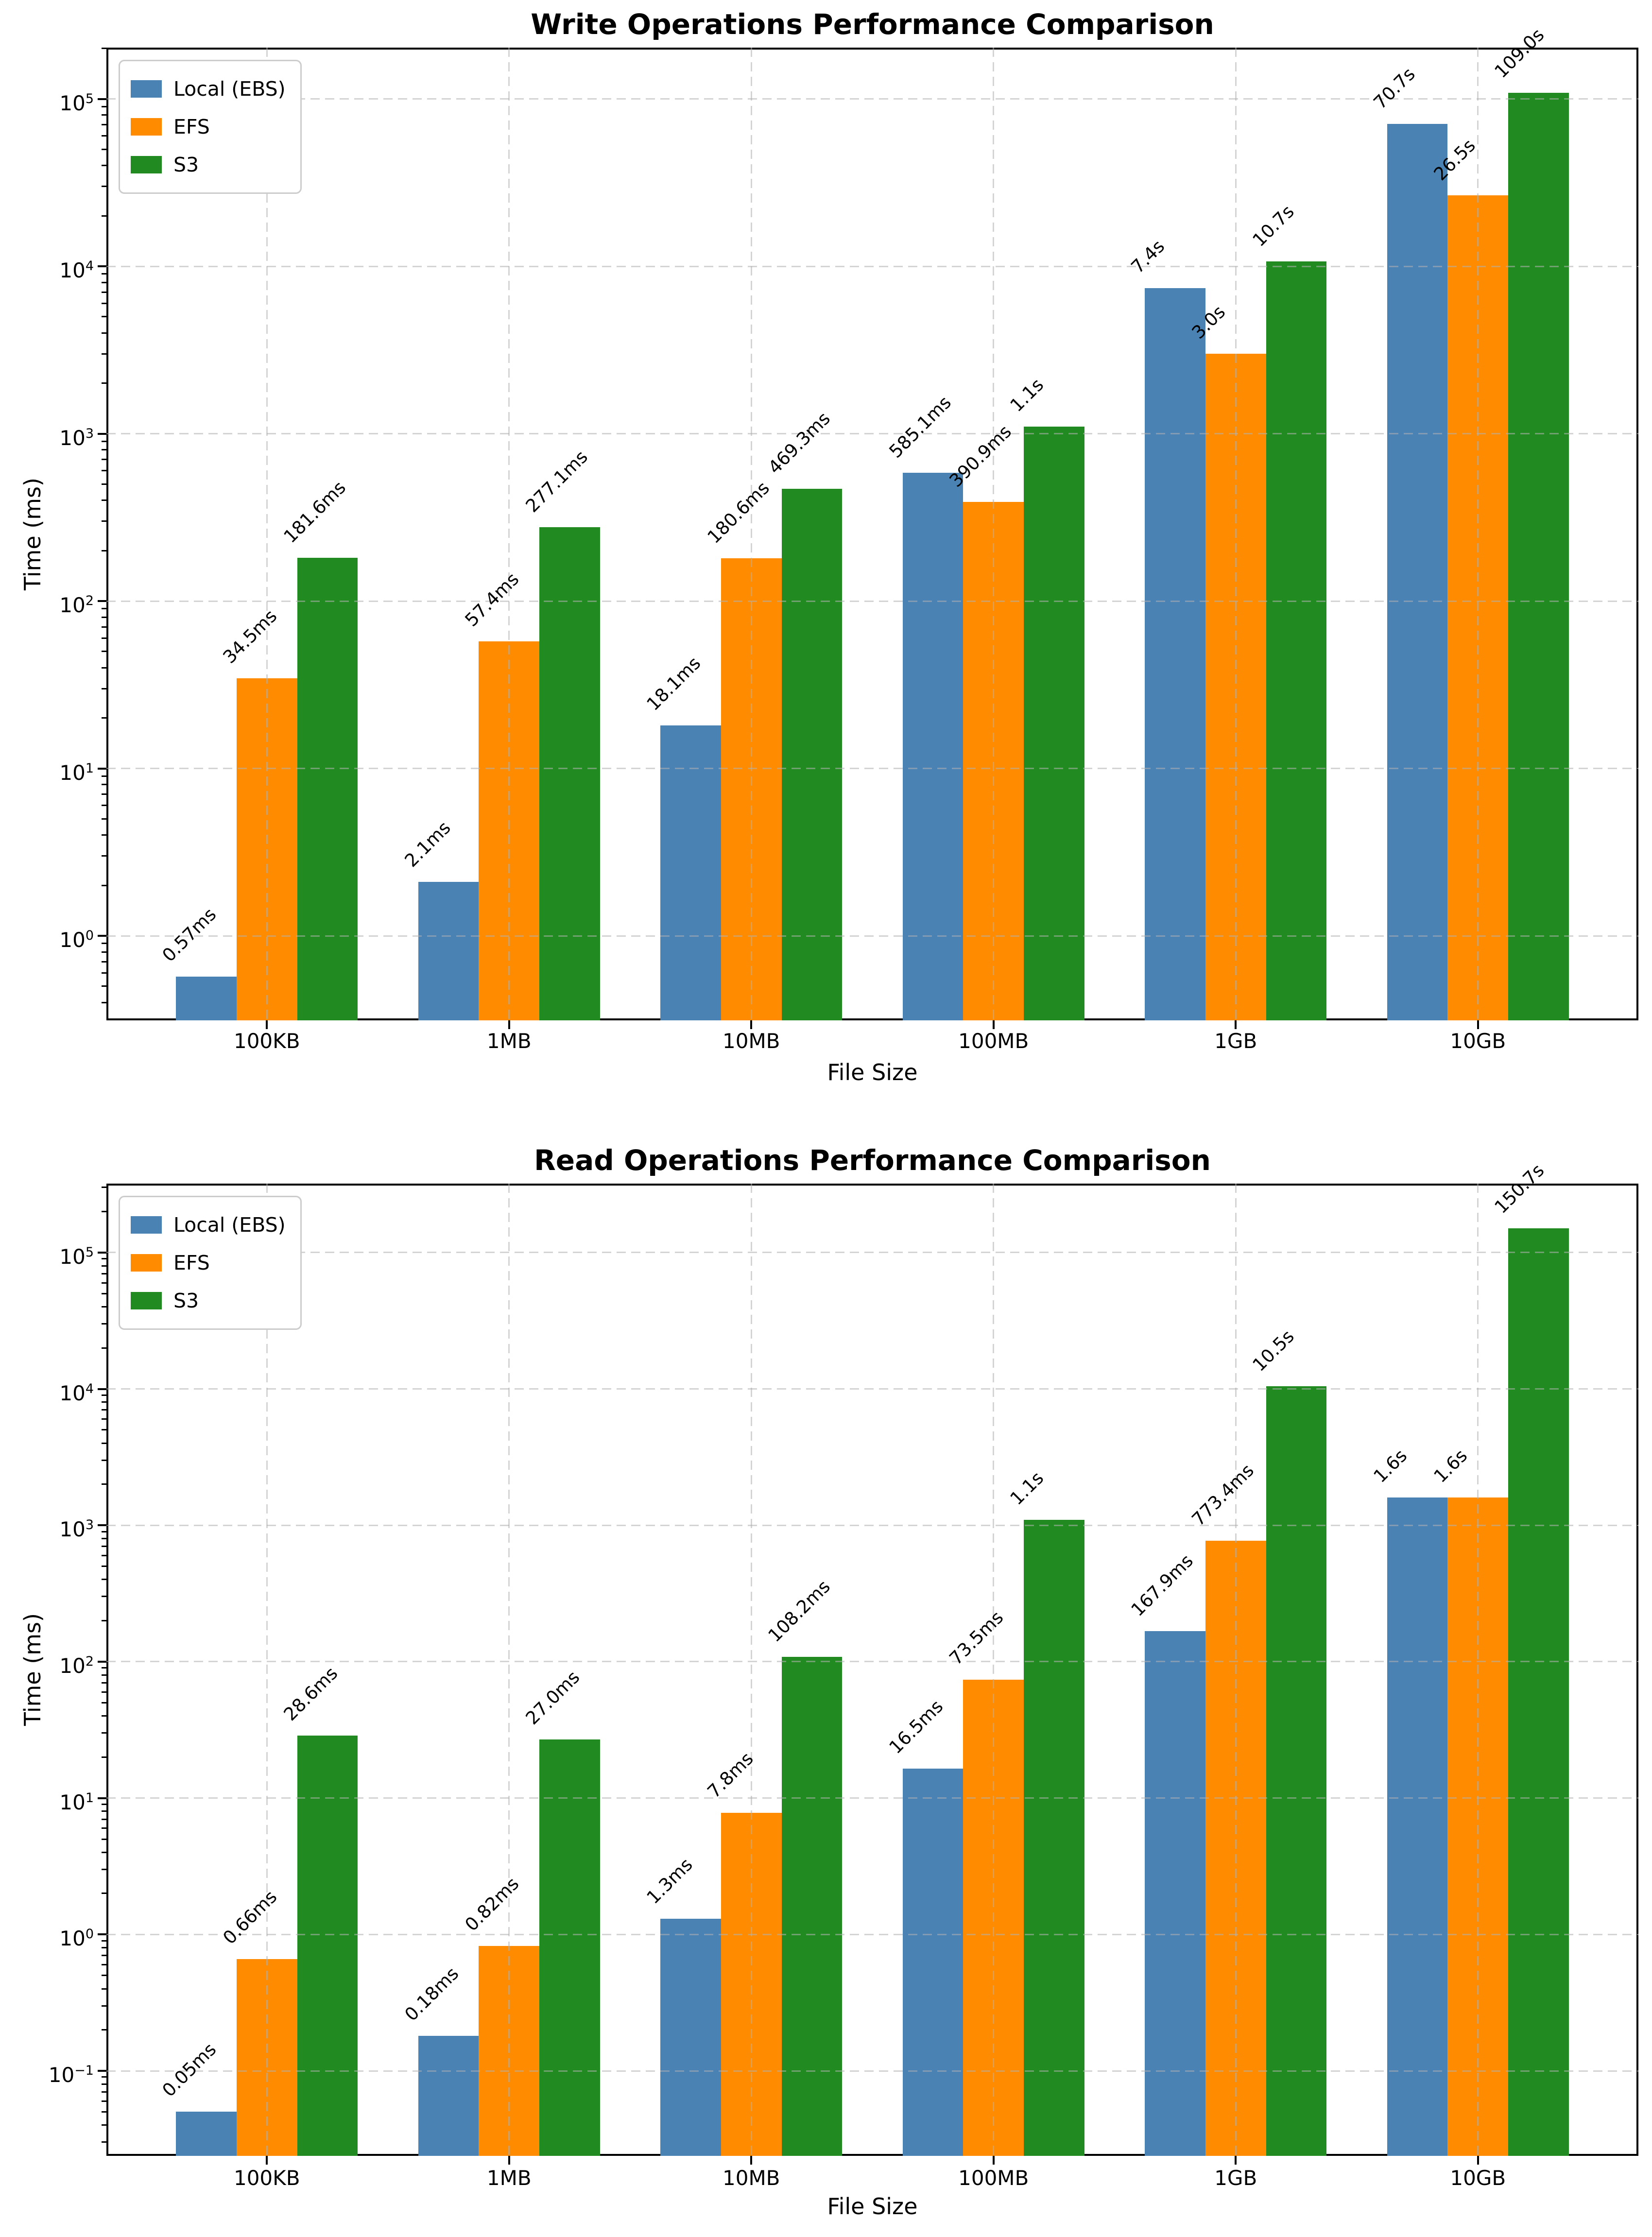 This screenshot has width=1652, height=2237. What do you see at coordinates (77, 270) in the screenshot?
I see `y-tick-label: 104` at bounding box center [77, 270].